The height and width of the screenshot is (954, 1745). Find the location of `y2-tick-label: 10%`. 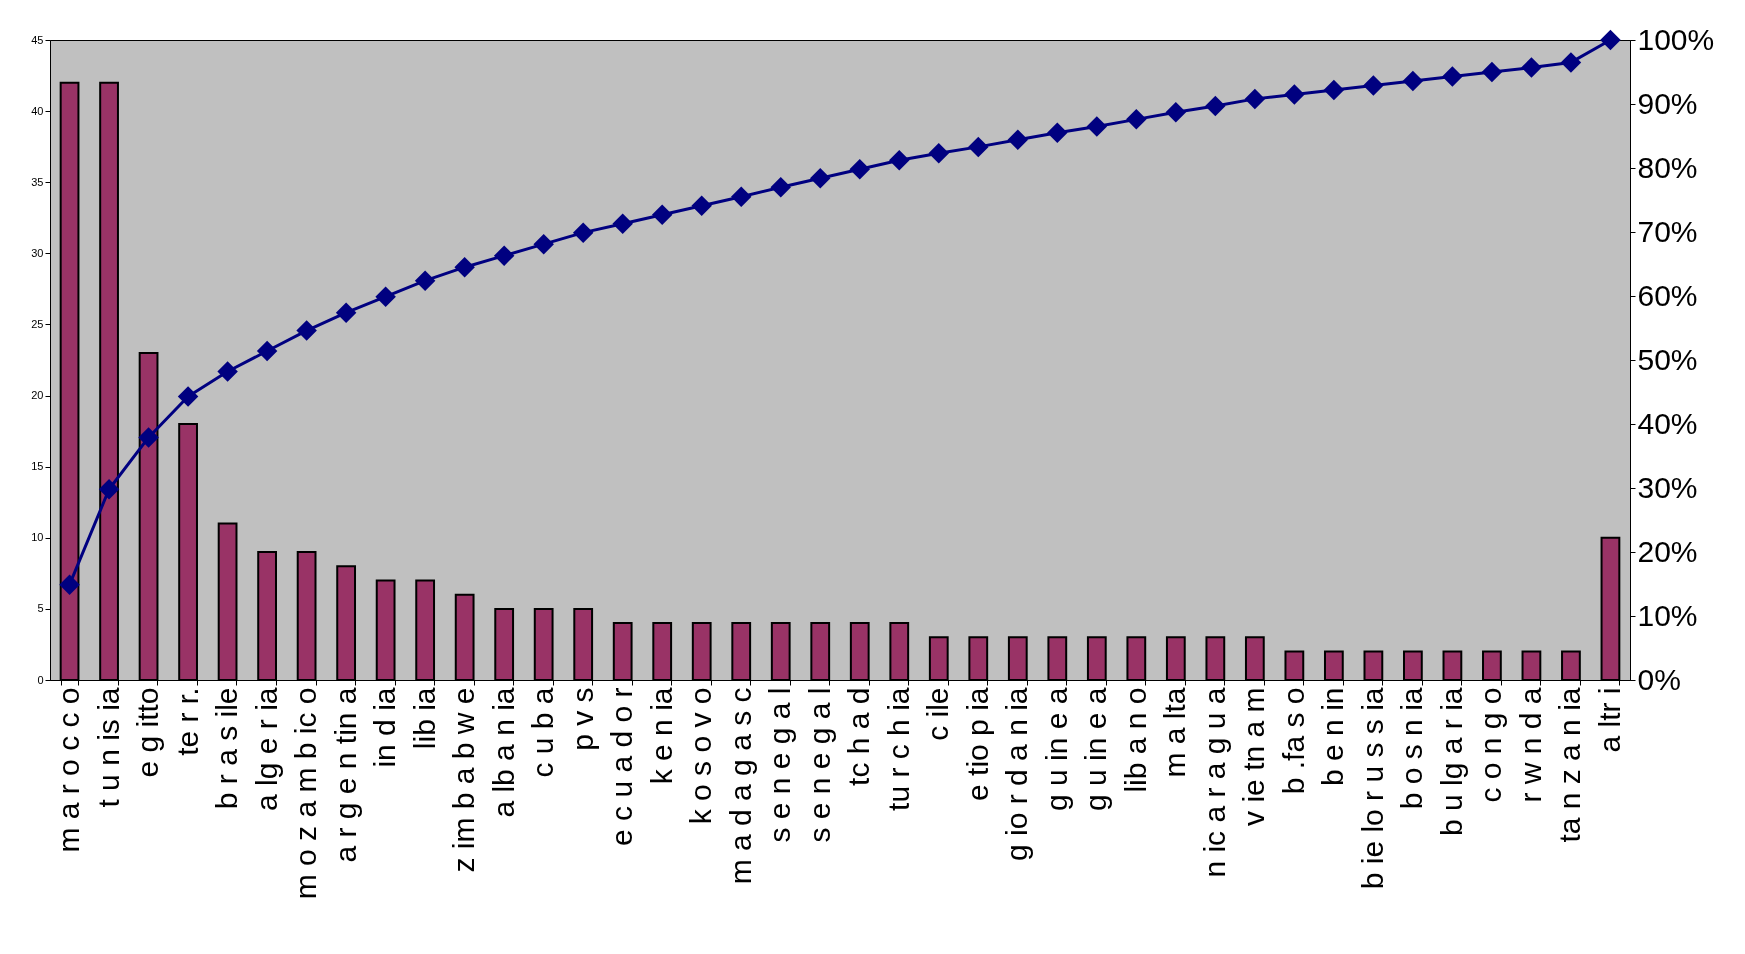

y2-tick-label: 10% is located at coordinates (1667, 615).